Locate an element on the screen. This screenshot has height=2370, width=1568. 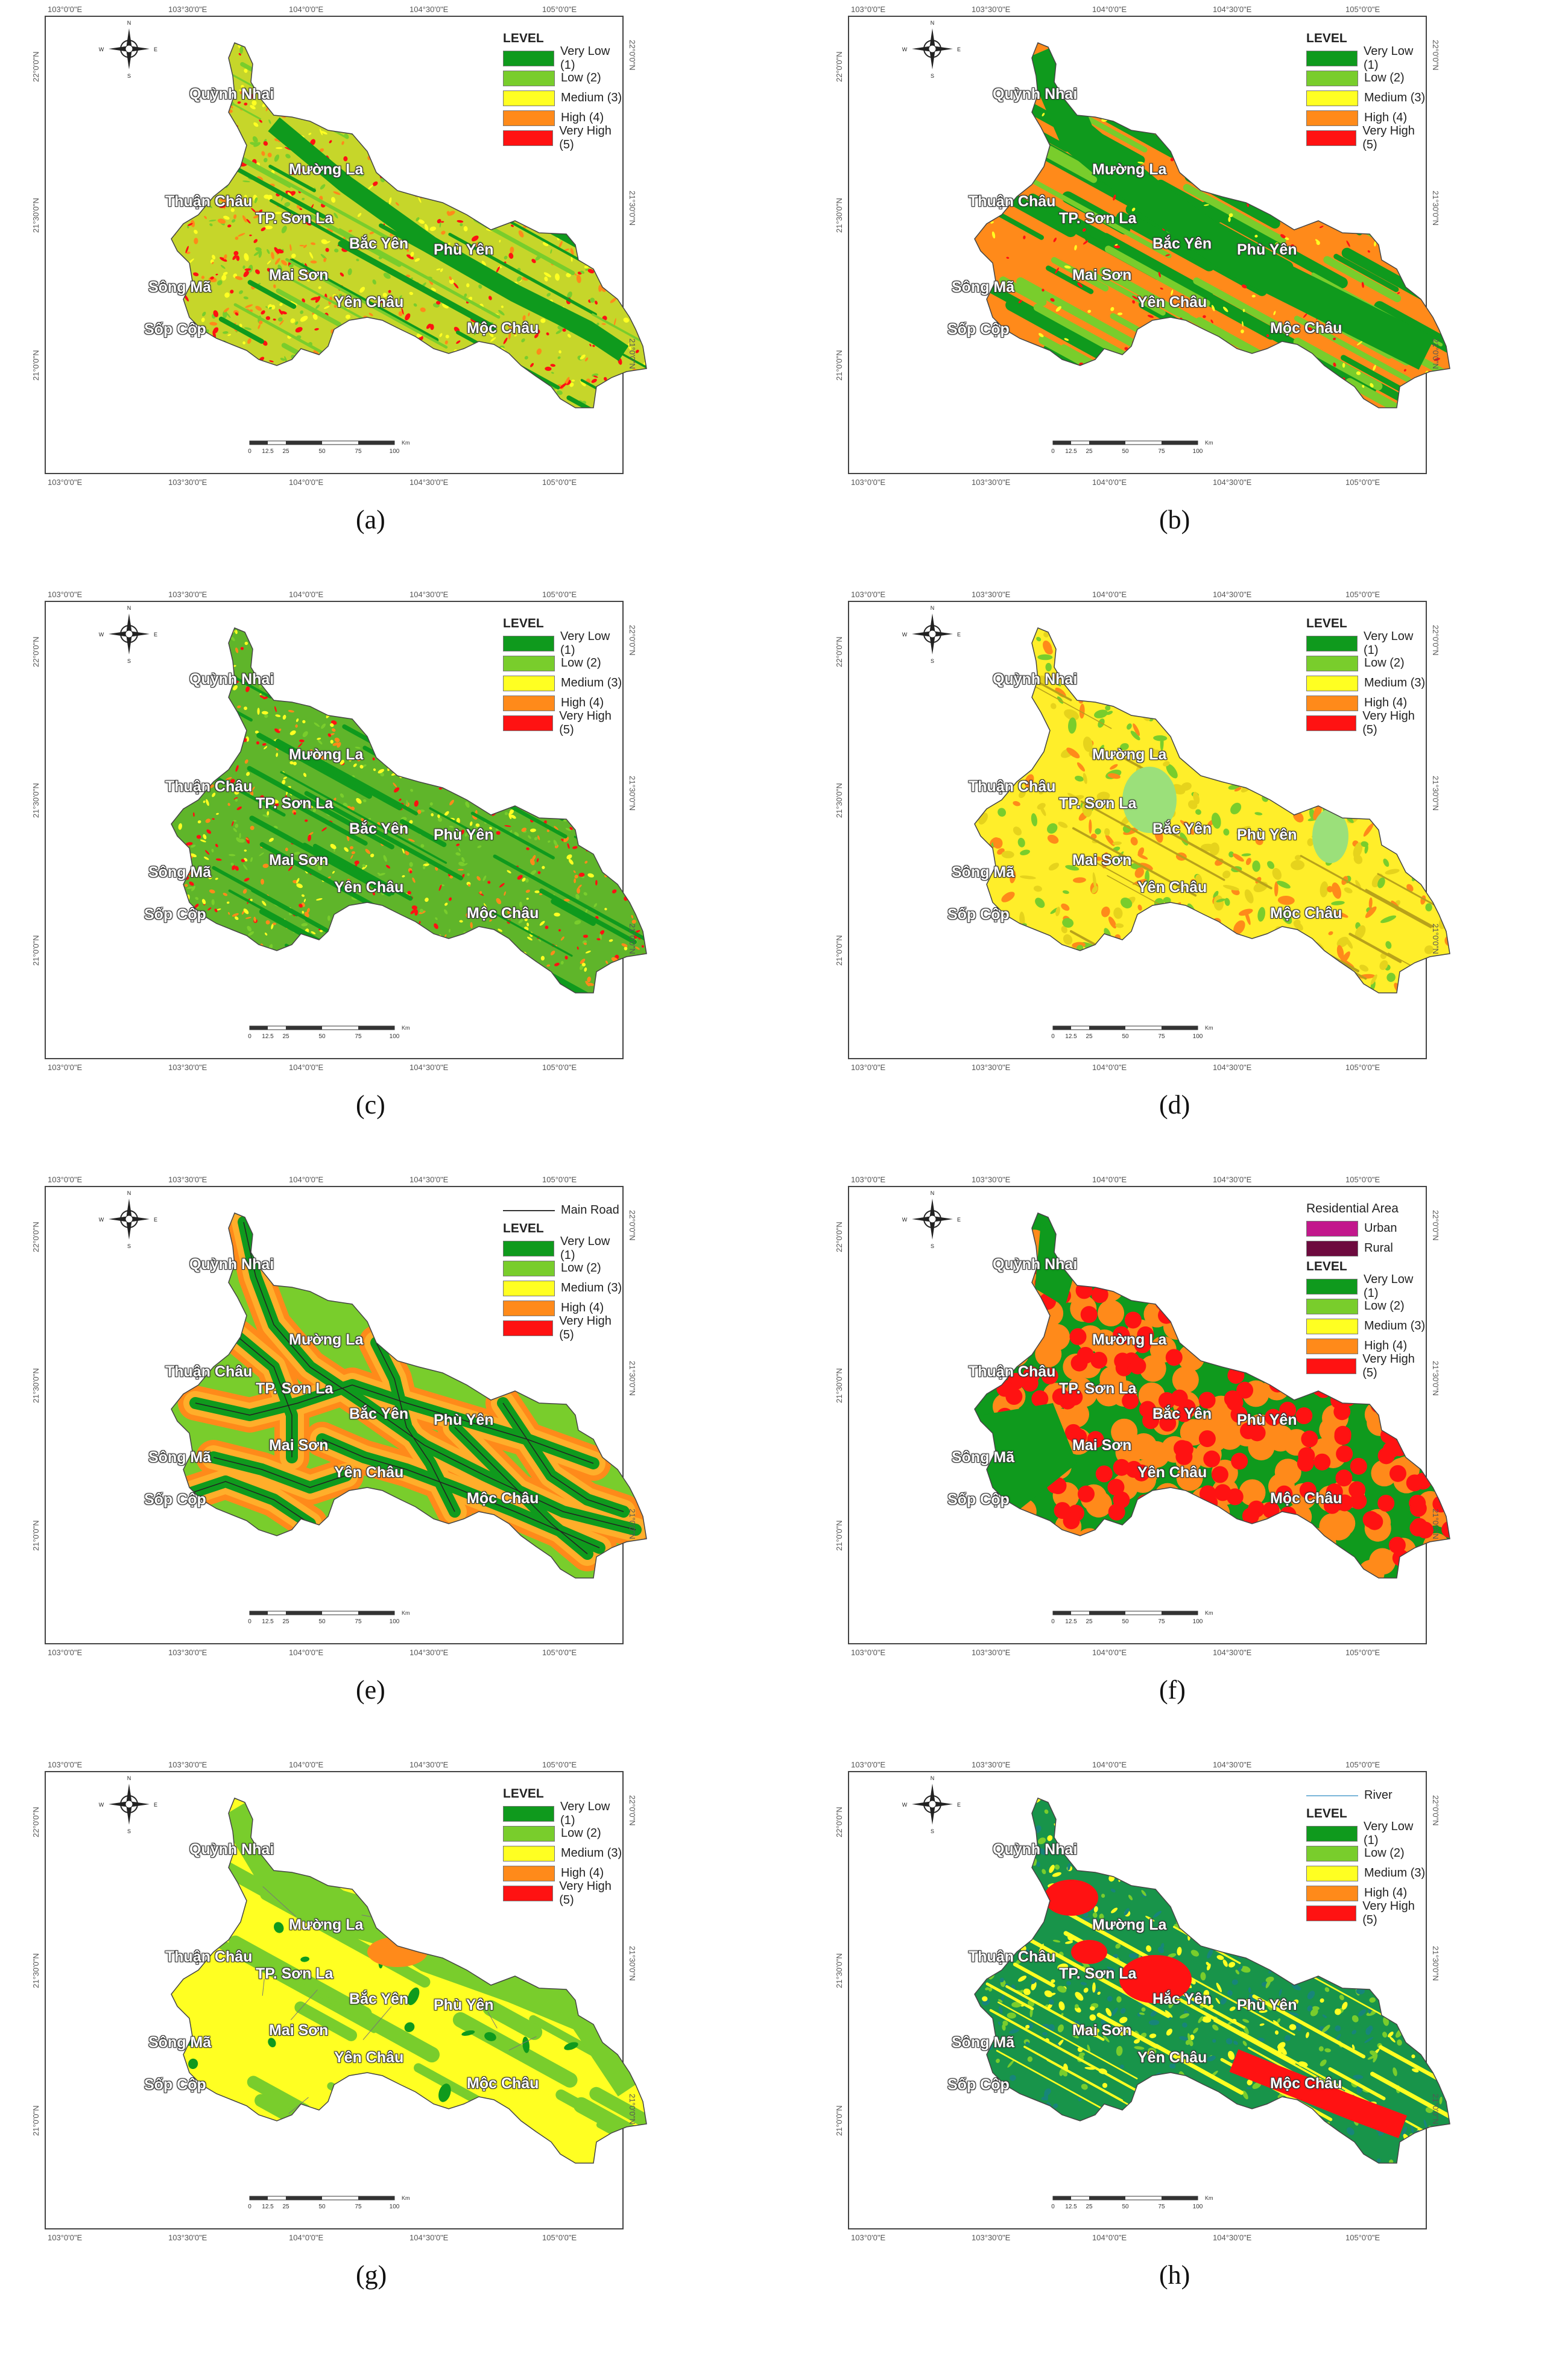
panel-caption: (e) is located at coordinates (370, 1690).